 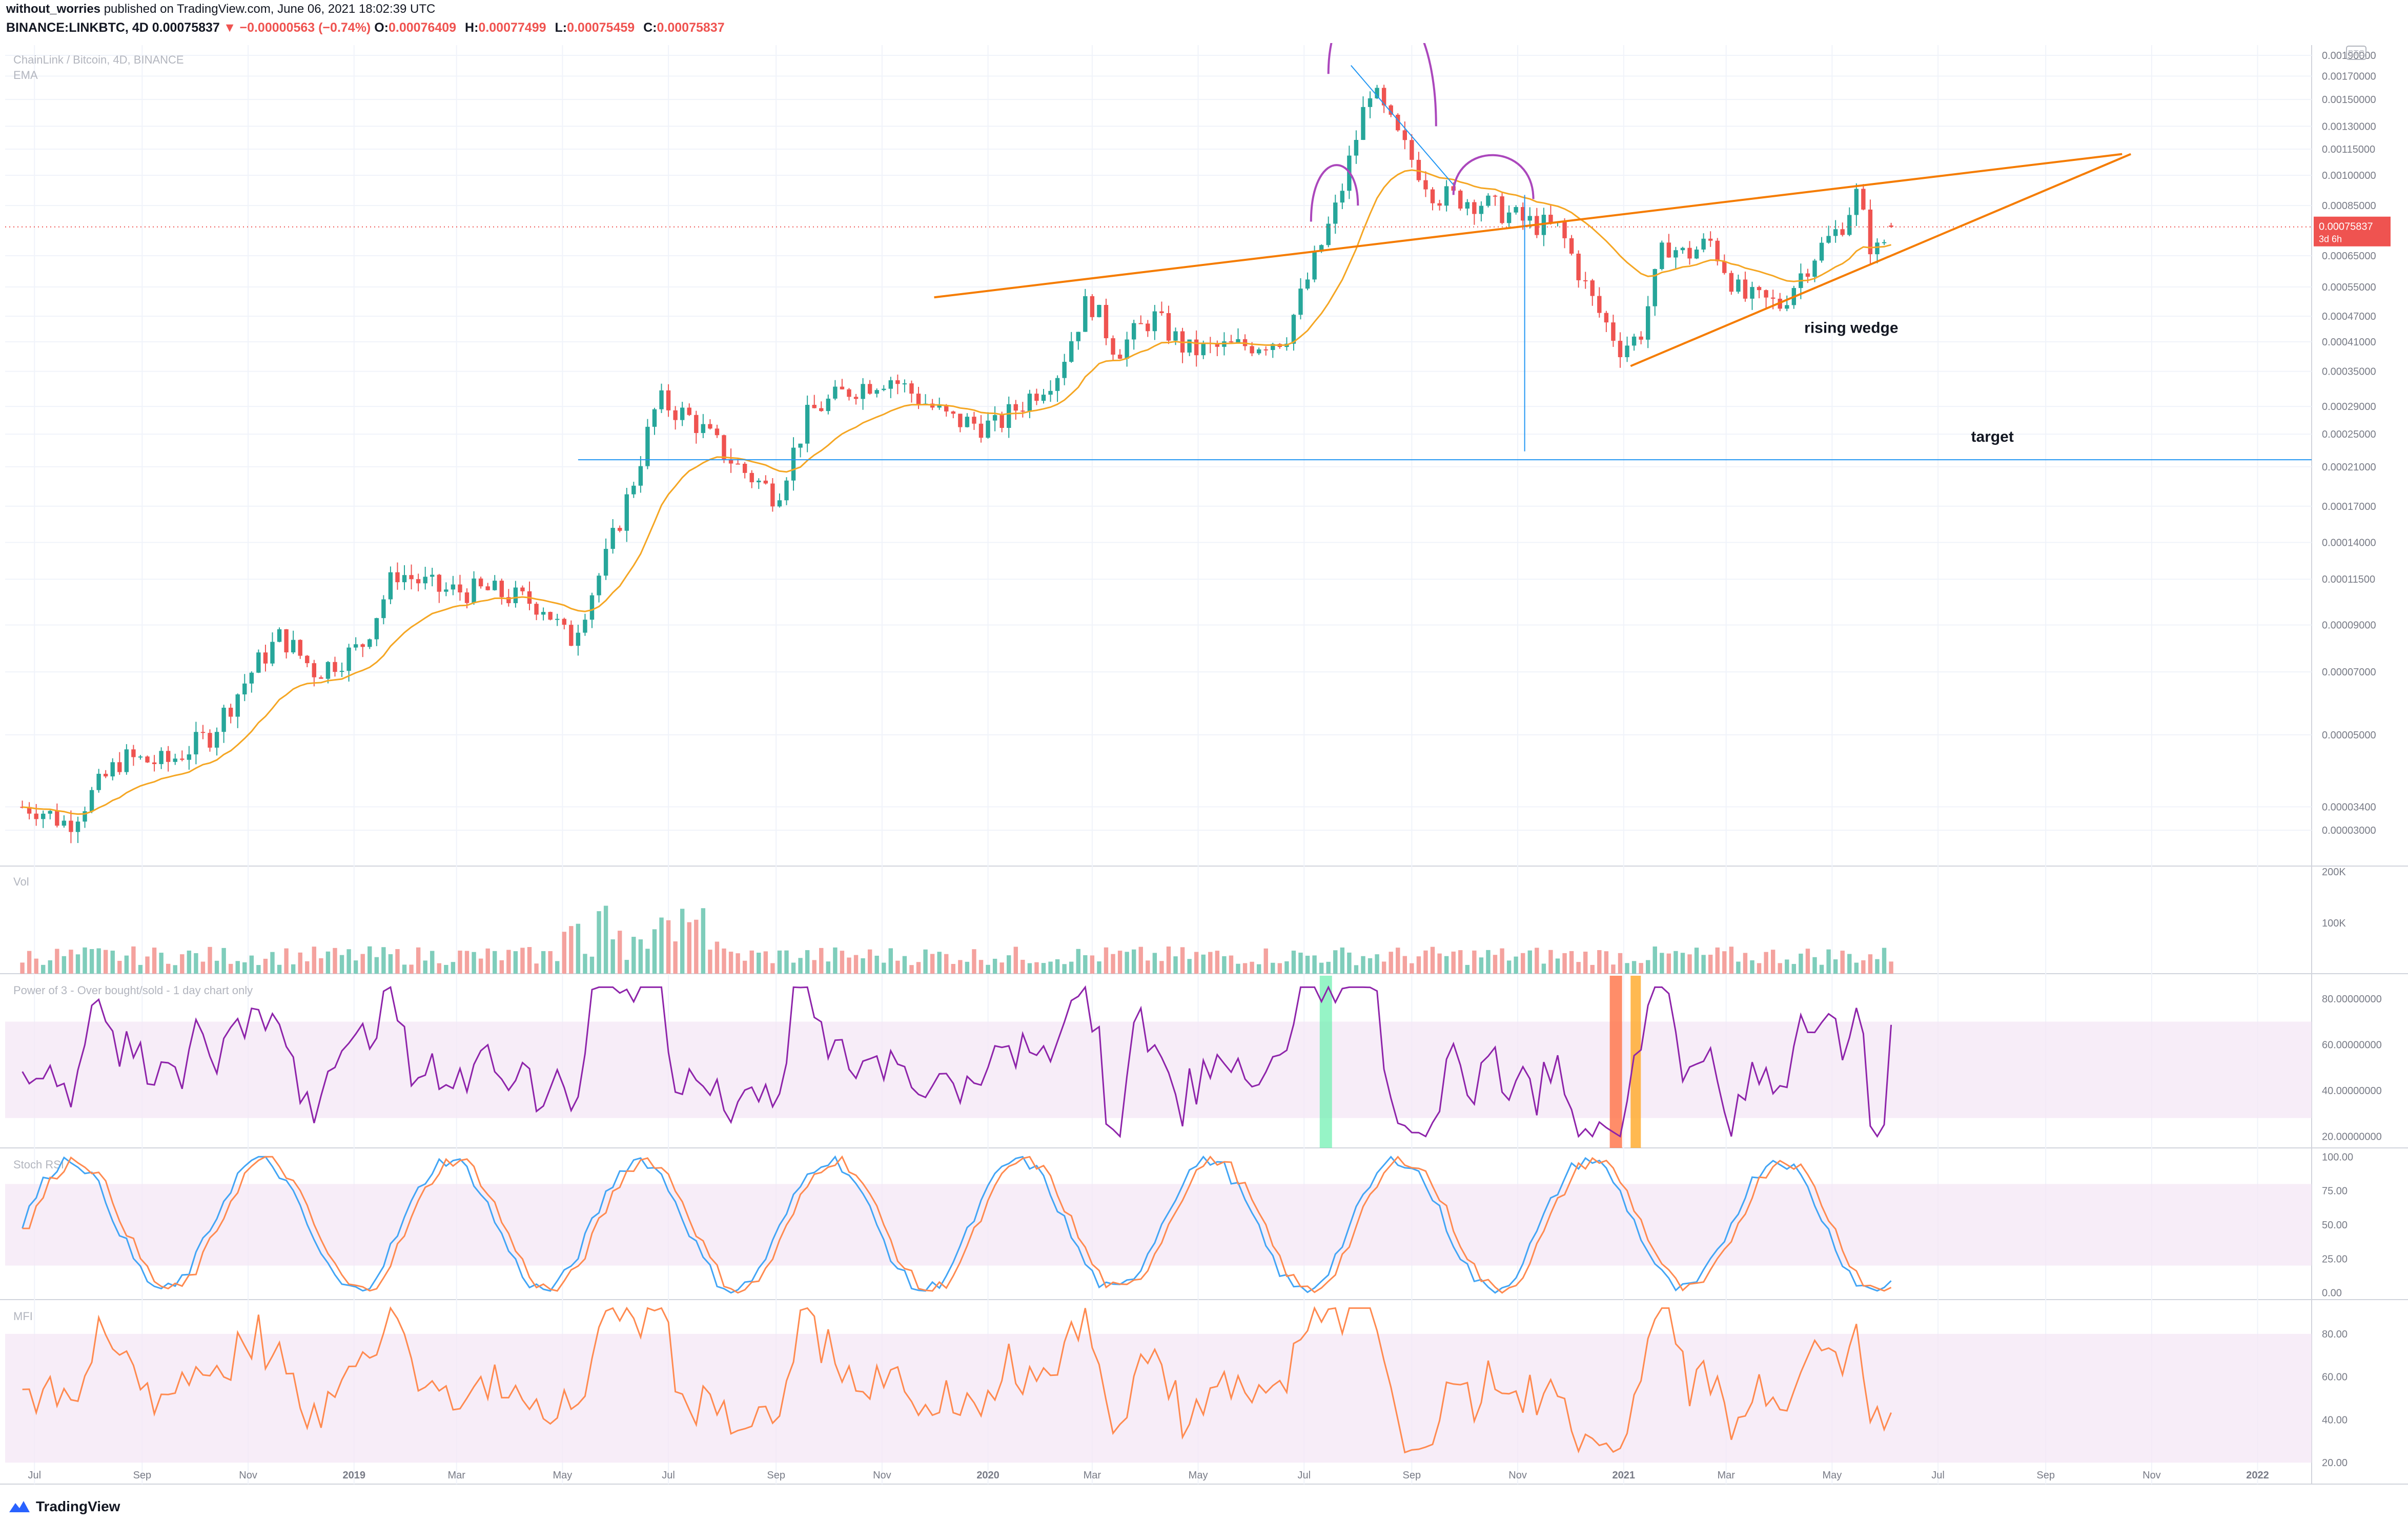 I want to click on price-axis-label: 0.00005000, so click(x=2349, y=735).